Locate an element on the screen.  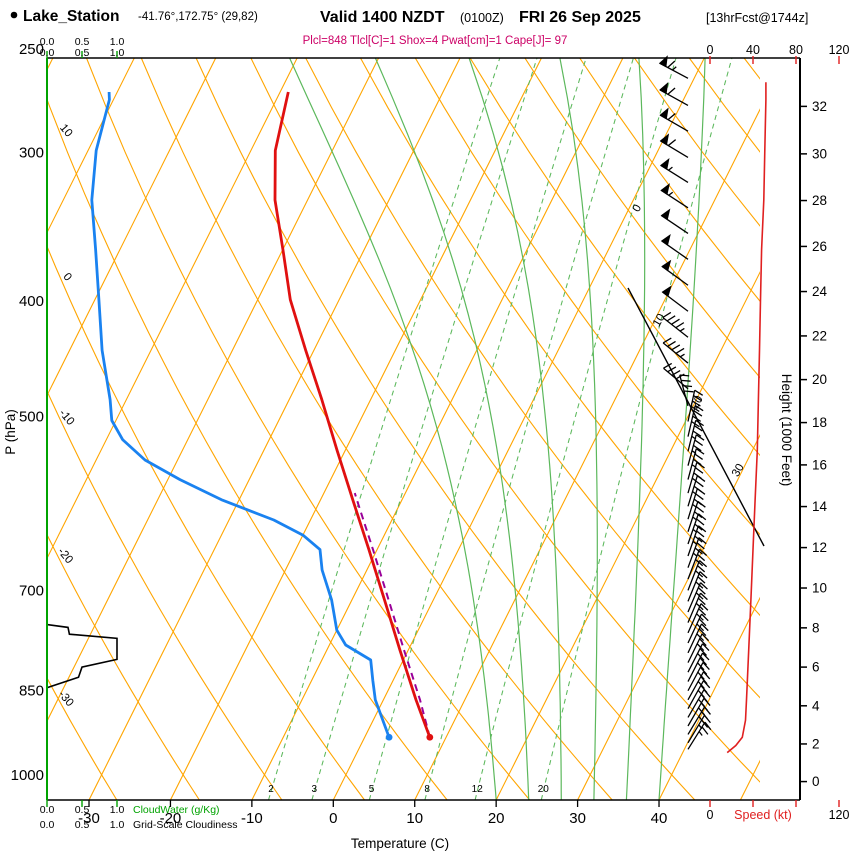
valid-time: Valid 1400 NZDT is located at coordinates (382, 17).